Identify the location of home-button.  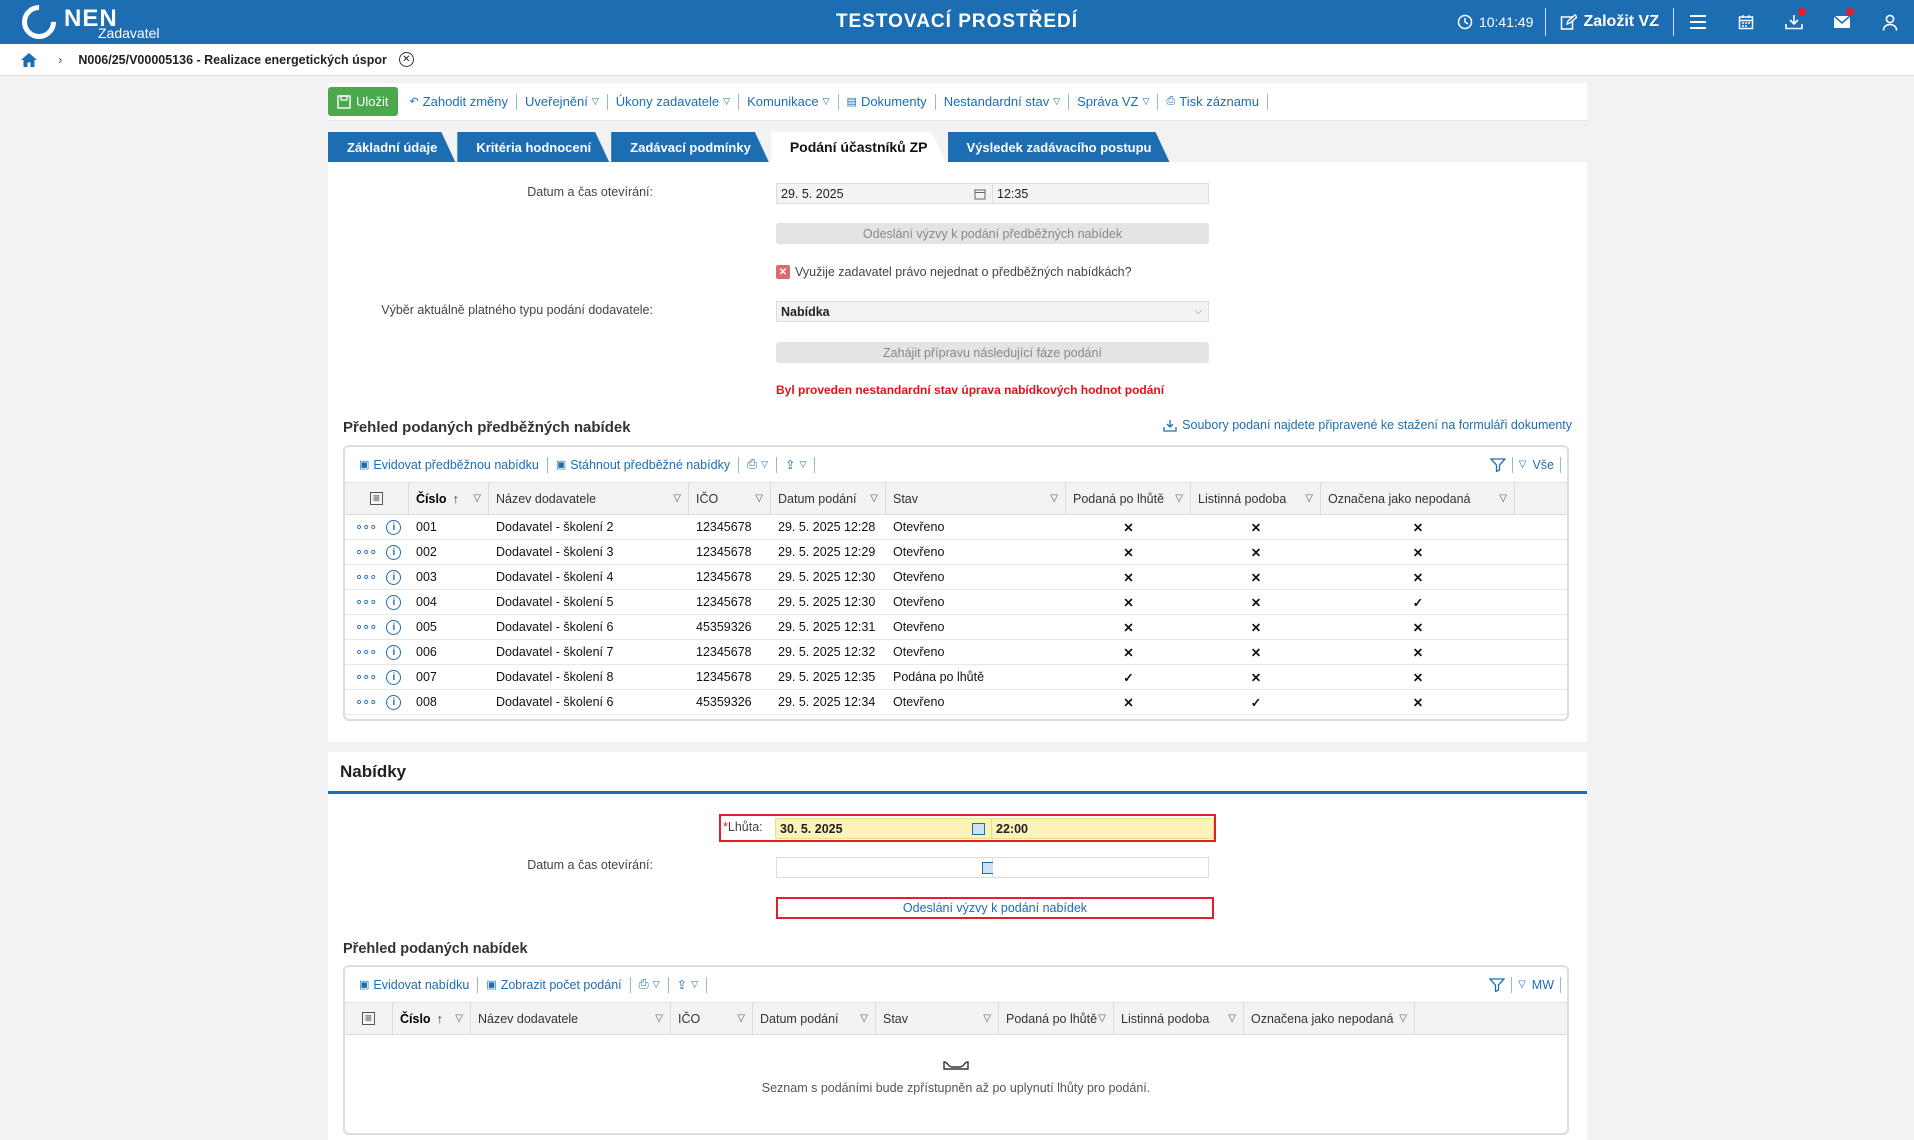
(32, 60).